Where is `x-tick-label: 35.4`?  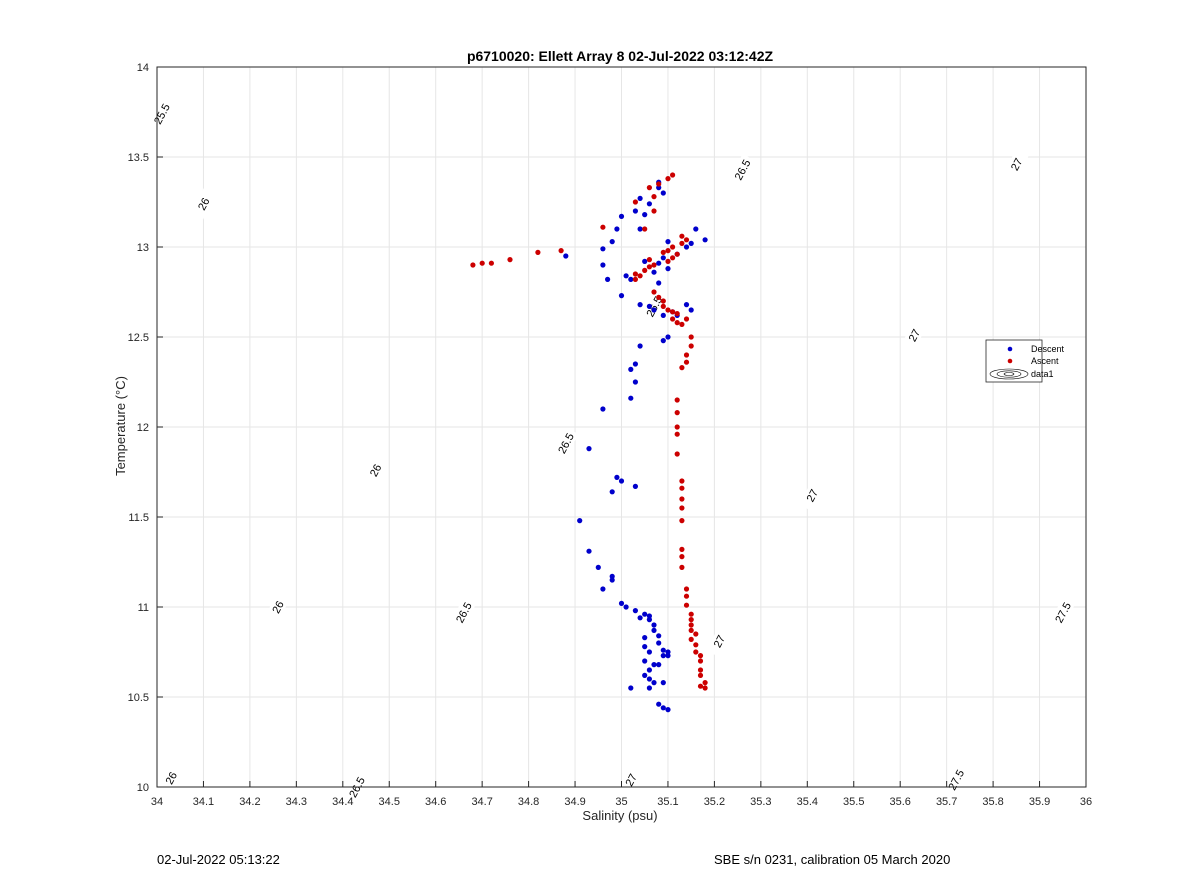 x-tick-label: 35.4 is located at coordinates (807, 802).